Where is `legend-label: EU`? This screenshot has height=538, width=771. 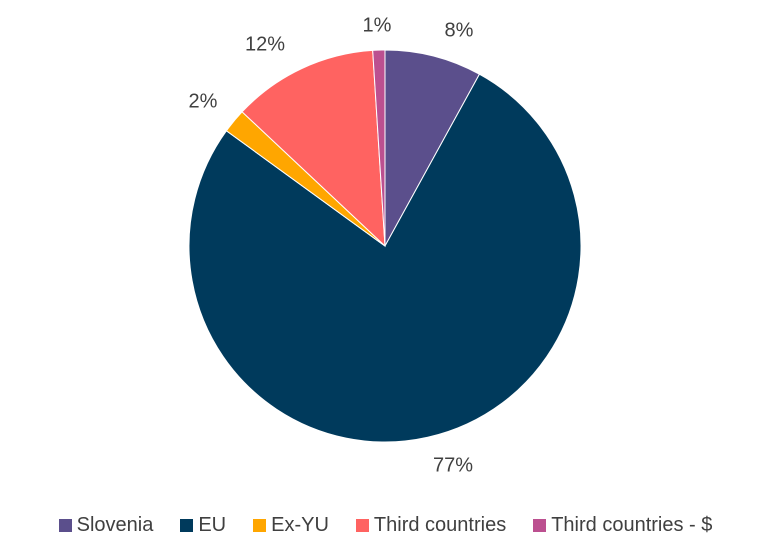
legend-label: EU is located at coordinates (212, 524).